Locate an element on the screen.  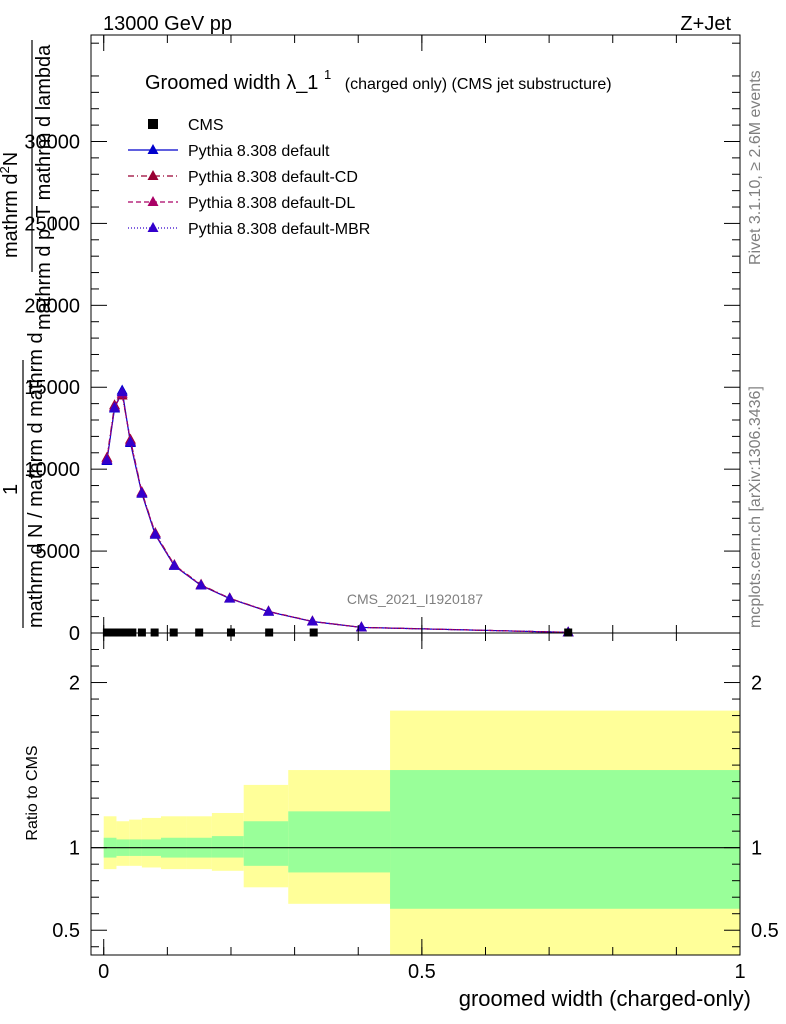
rivet-label: Rivet 3.1.10, ≥ 2.6M events is located at coordinates (755, 167).